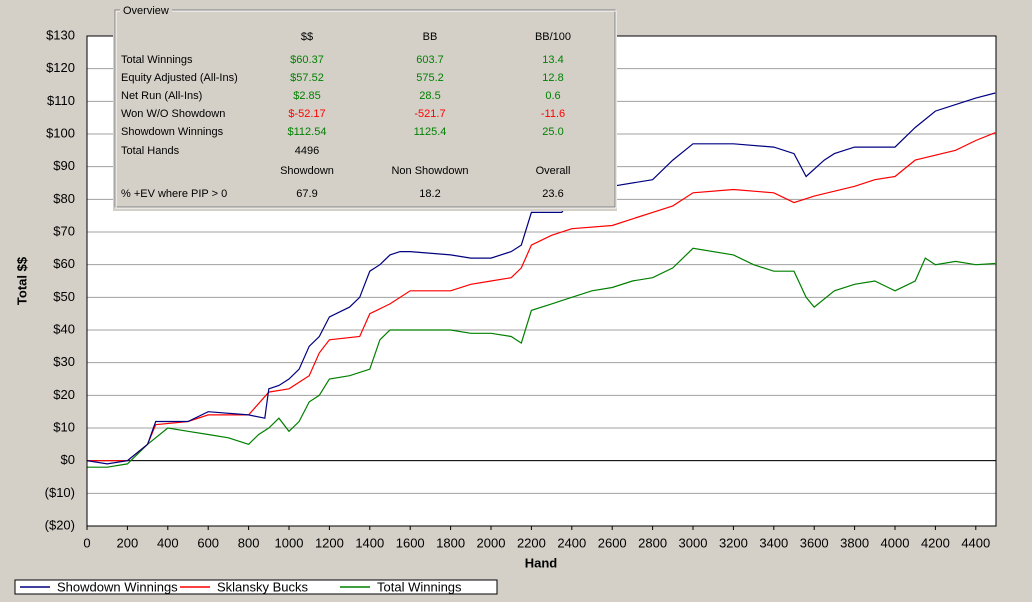 This screenshot has width=1032, height=602. What do you see at coordinates (773, 542) in the screenshot?
I see `x-tick-label: 3400` at bounding box center [773, 542].